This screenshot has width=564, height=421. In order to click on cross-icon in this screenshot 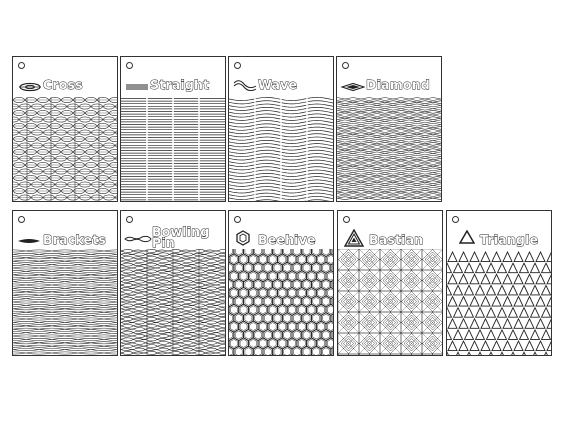, I will do `click(30, 85)`.